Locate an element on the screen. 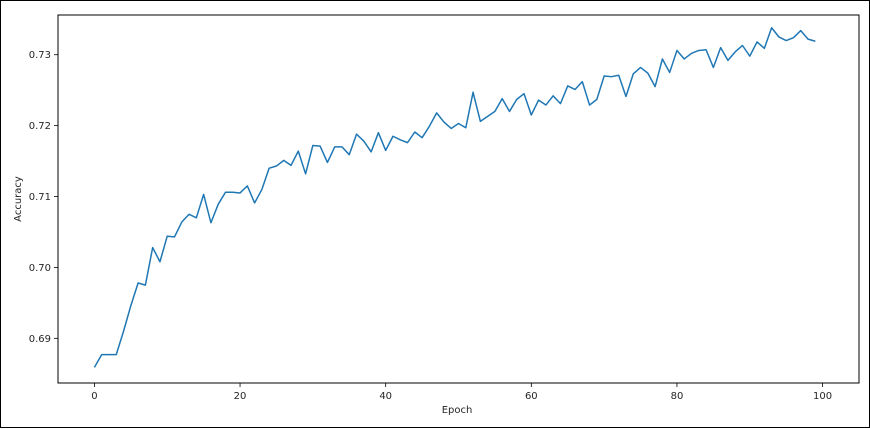 The width and height of the screenshot is (870, 429). x-tick-label: 20 is located at coordinates (240, 396).